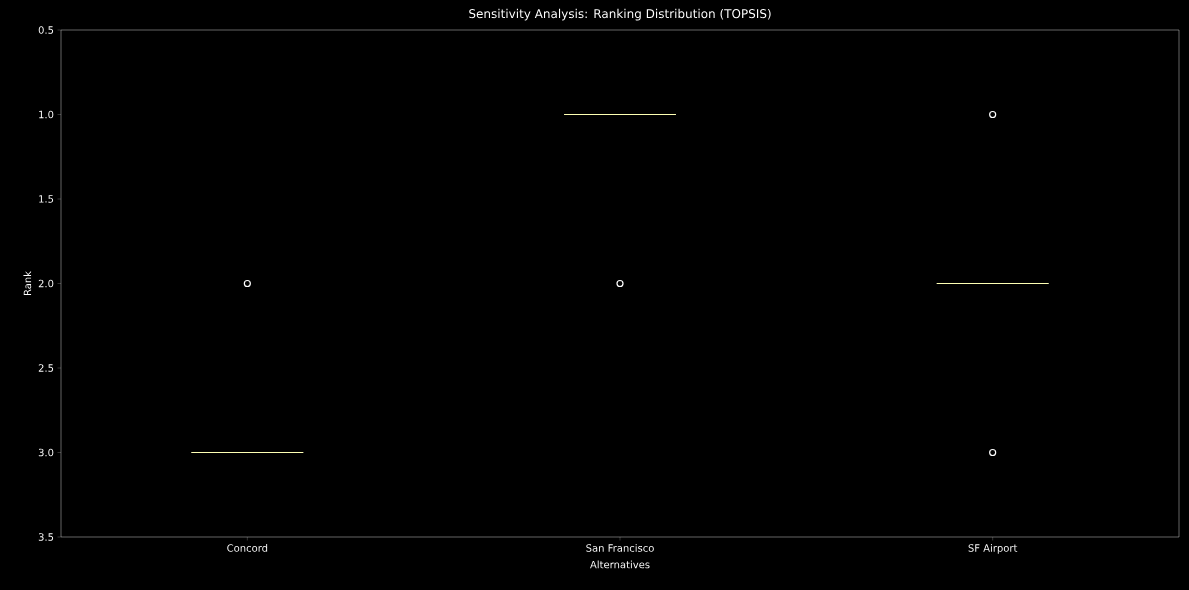 This screenshot has width=1189, height=590. What do you see at coordinates (620, 14) in the screenshot?
I see `chart-title: Sensitivity Analysis: Ranking Distribution (TOPSIS)` at bounding box center [620, 14].